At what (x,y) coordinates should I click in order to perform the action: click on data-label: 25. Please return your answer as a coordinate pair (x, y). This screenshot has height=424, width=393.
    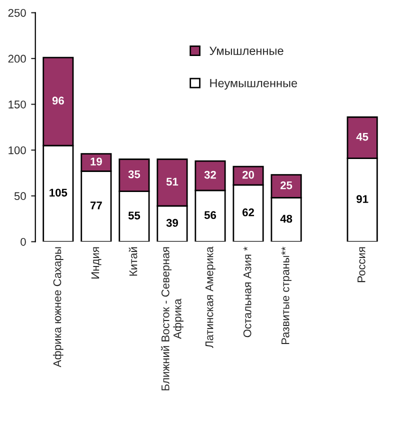
    Looking at the image, I should click on (286, 185).